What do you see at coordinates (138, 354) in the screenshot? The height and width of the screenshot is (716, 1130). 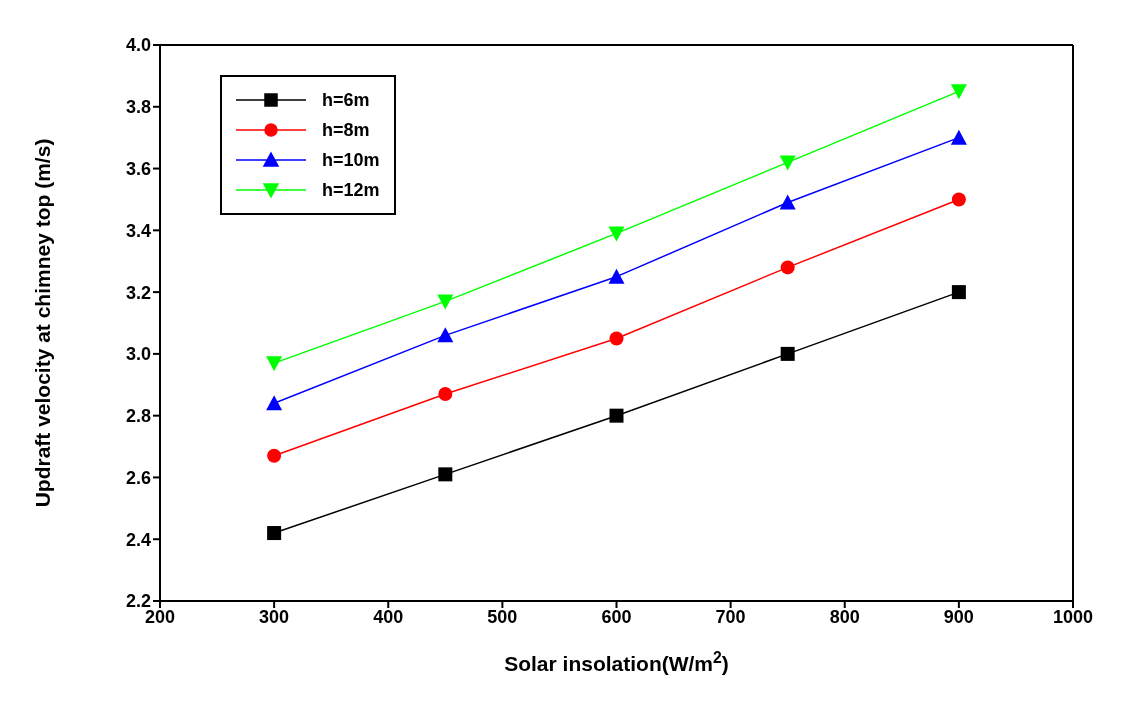 I see `y-tick-label: 3.0` at bounding box center [138, 354].